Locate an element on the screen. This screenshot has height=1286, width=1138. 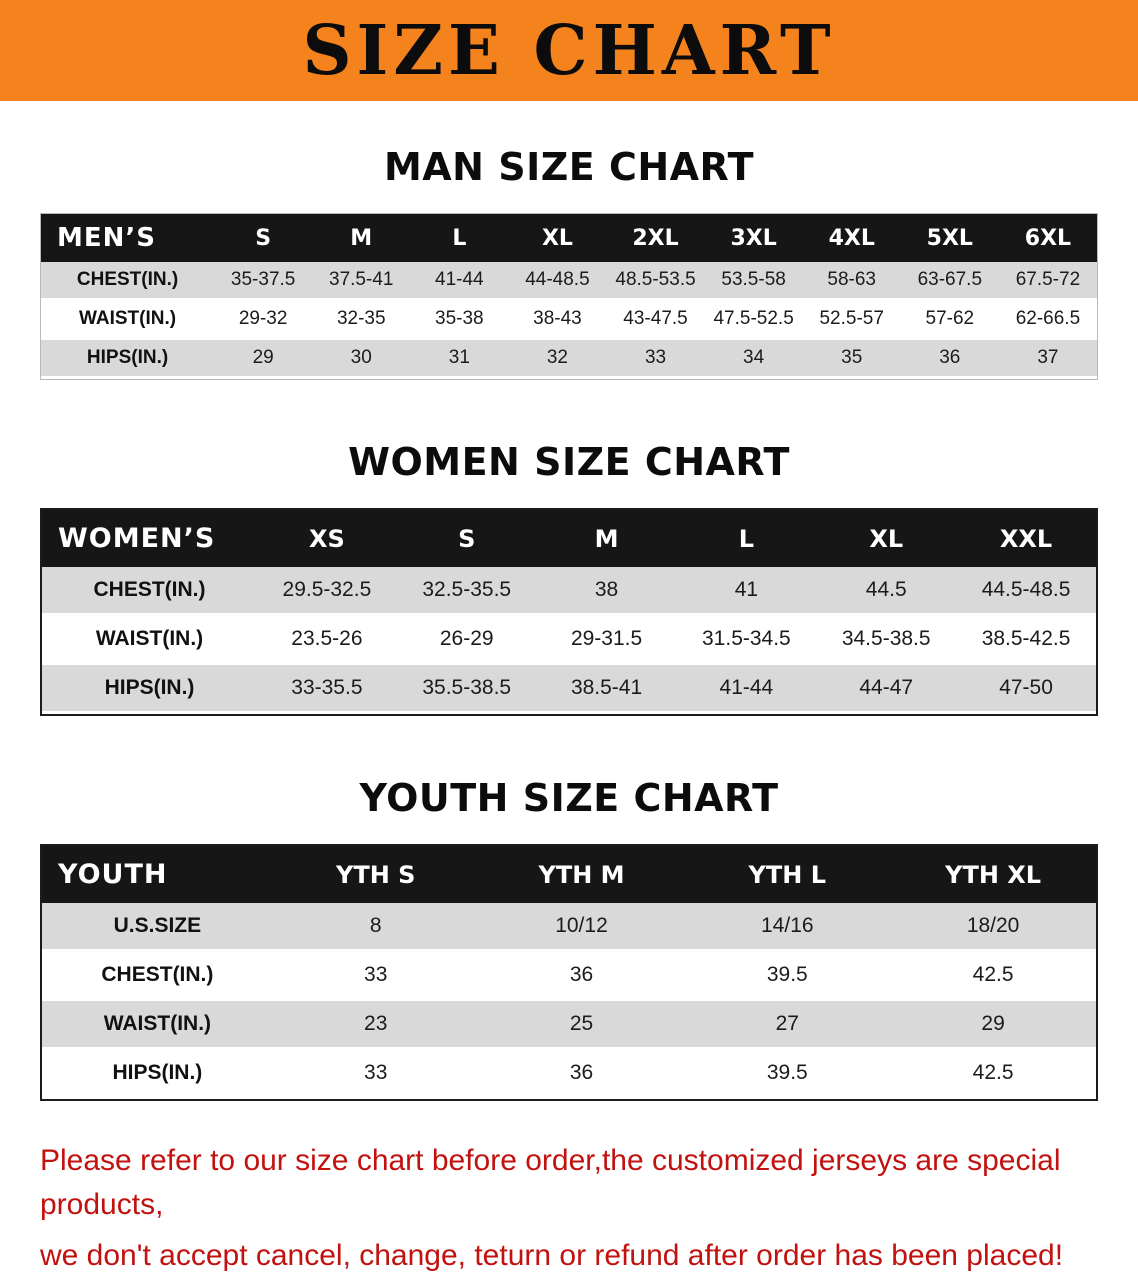
size-column-header: L is located at coordinates (746, 538).